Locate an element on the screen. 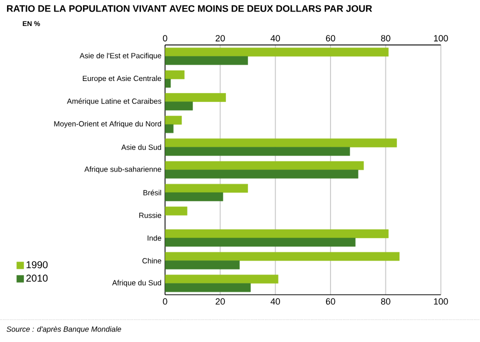 The width and height of the screenshot is (480, 342). legend-label: 2010 is located at coordinates (37, 278).